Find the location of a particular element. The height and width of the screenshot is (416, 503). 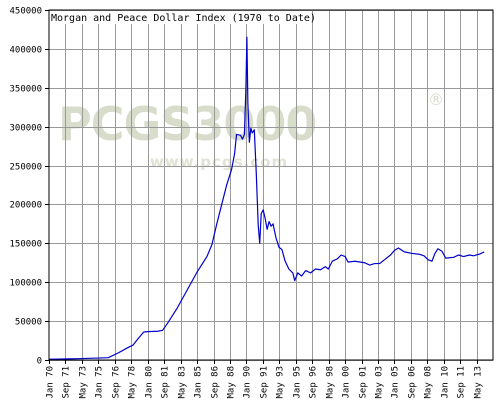

x-tick-label: May 78 is located at coordinates (133, 382).